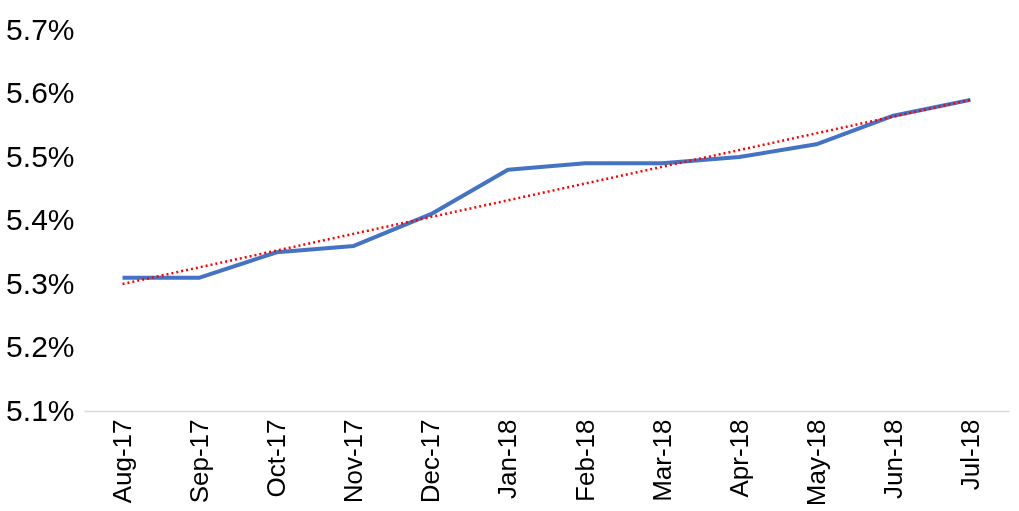 The height and width of the screenshot is (511, 1019). I want to click on y-tick-label: 5.6%, so click(40, 92).